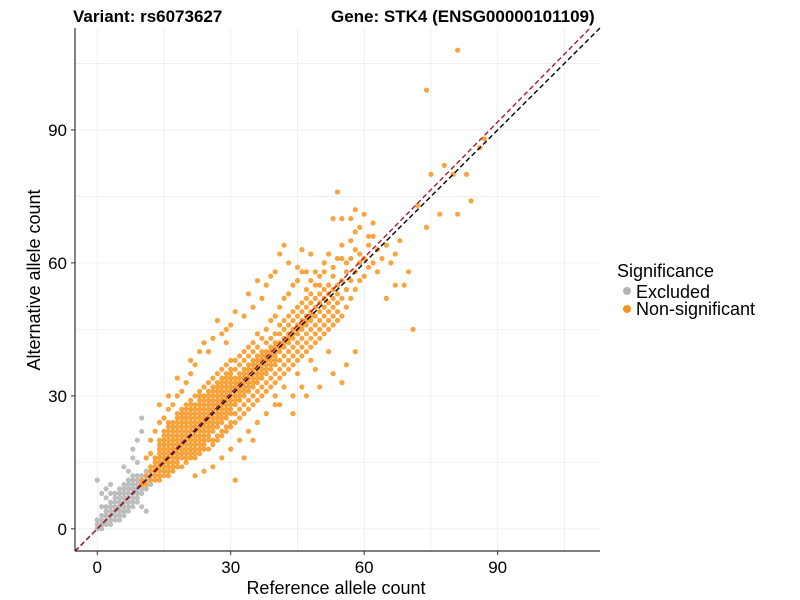  What do you see at coordinates (335, 588) in the screenshot?
I see `x-axis-title: Reference allele count` at bounding box center [335, 588].